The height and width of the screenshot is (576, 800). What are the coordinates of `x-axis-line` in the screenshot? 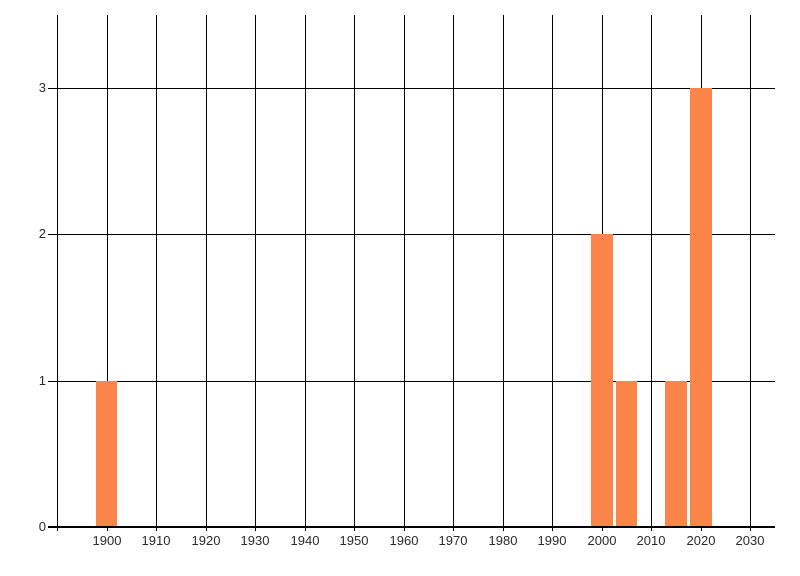 It's located at (411, 527).